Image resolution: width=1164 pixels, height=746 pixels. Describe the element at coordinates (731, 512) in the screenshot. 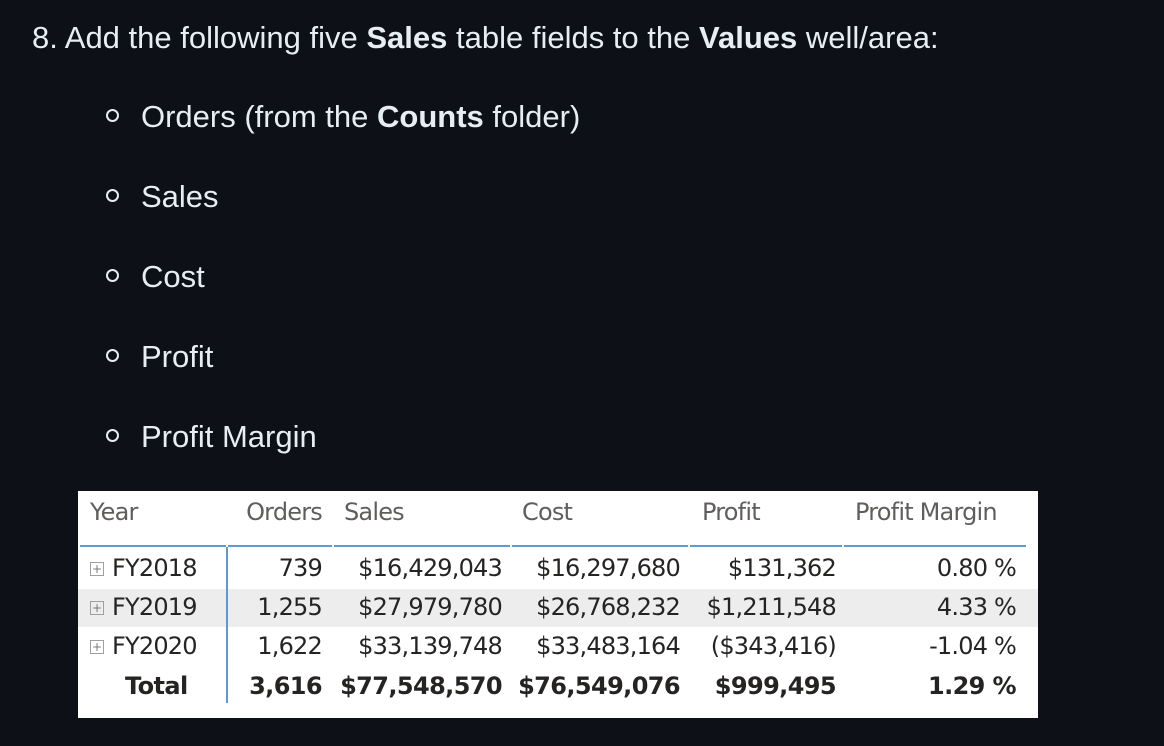

I see `column-header-profit: Profit` at that location.